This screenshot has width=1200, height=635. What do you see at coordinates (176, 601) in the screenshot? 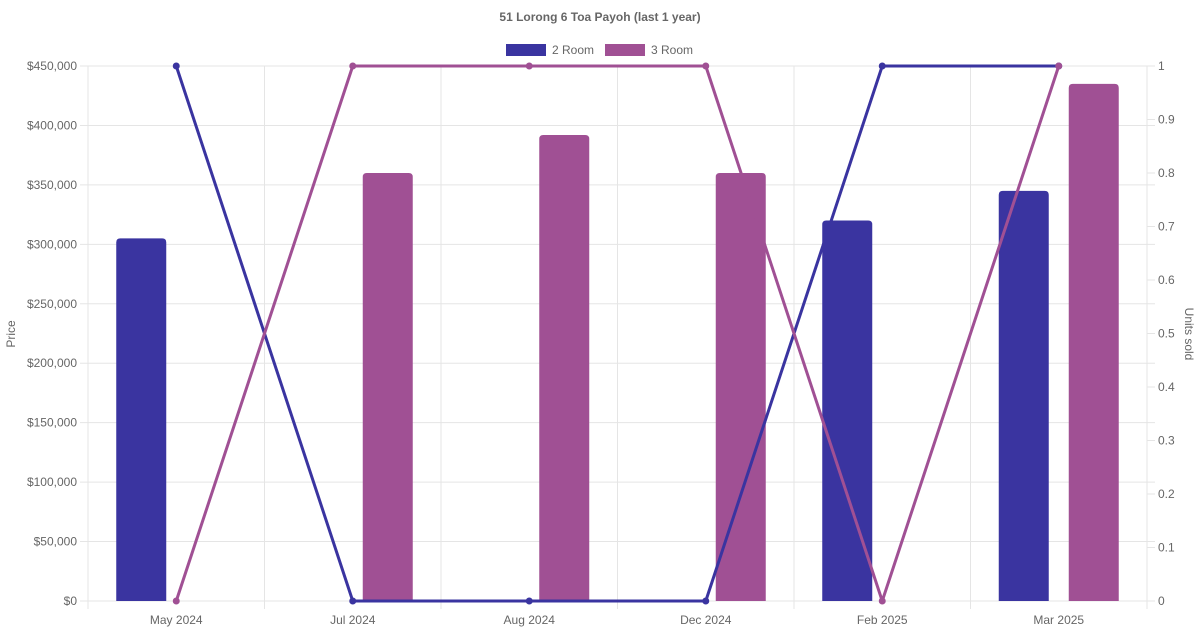
I see `units-point-3-room-may-2024` at bounding box center [176, 601].